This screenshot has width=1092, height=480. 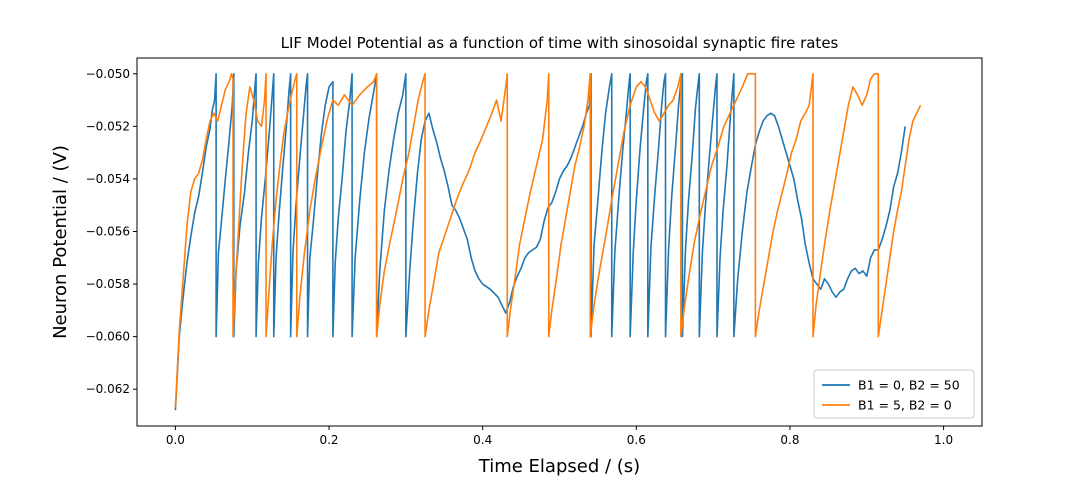 I want to click on legend-label: B1 = 5, B2 = 0, so click(x=905, y=405).